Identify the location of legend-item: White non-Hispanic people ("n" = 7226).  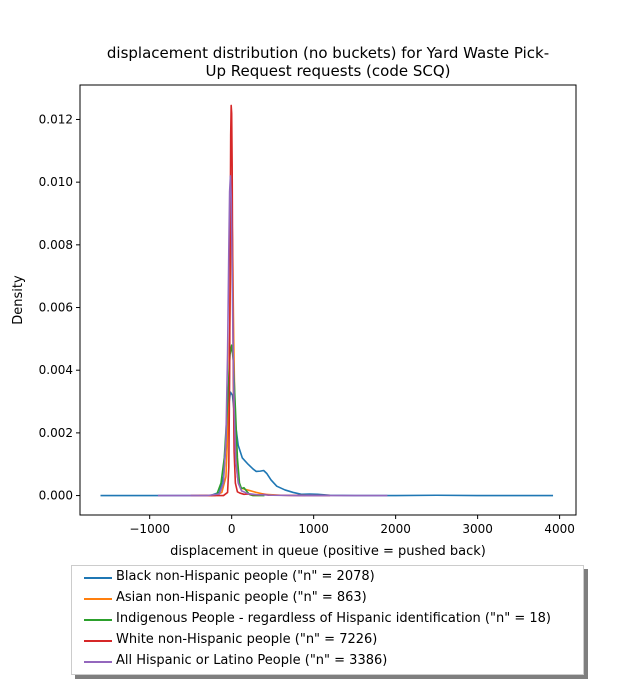
(327, 641).